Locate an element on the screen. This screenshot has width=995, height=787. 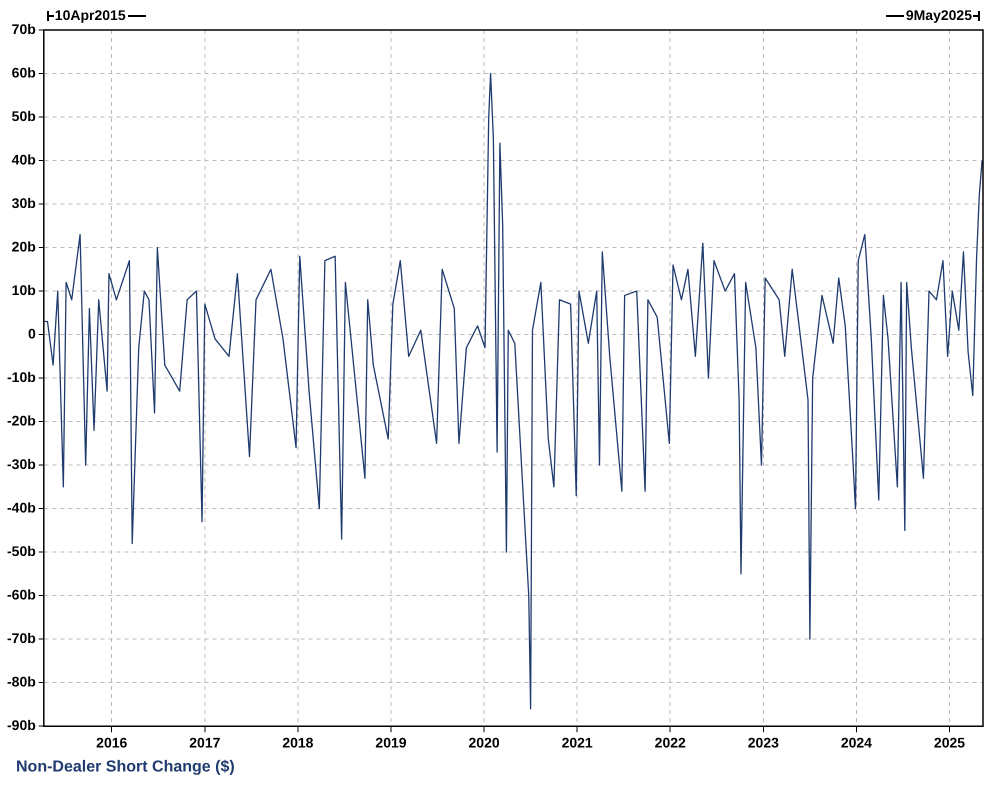
x-tick-label: 2016 is located at coordinates (112, 742).